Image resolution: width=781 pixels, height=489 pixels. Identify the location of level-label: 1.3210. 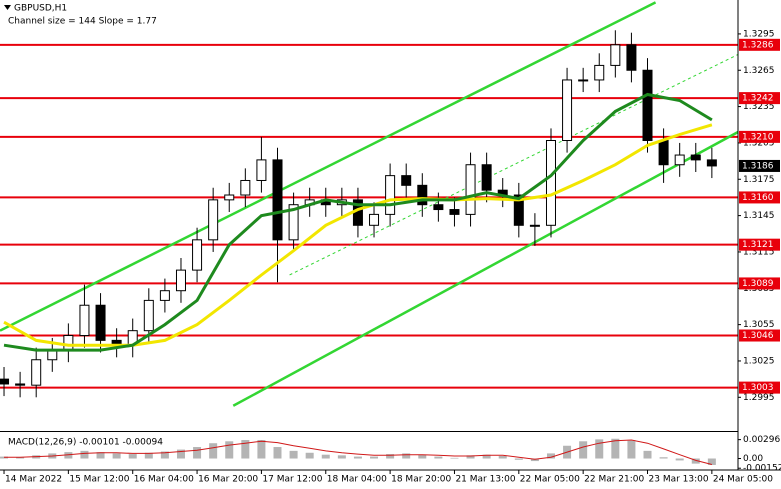
(758, 137).